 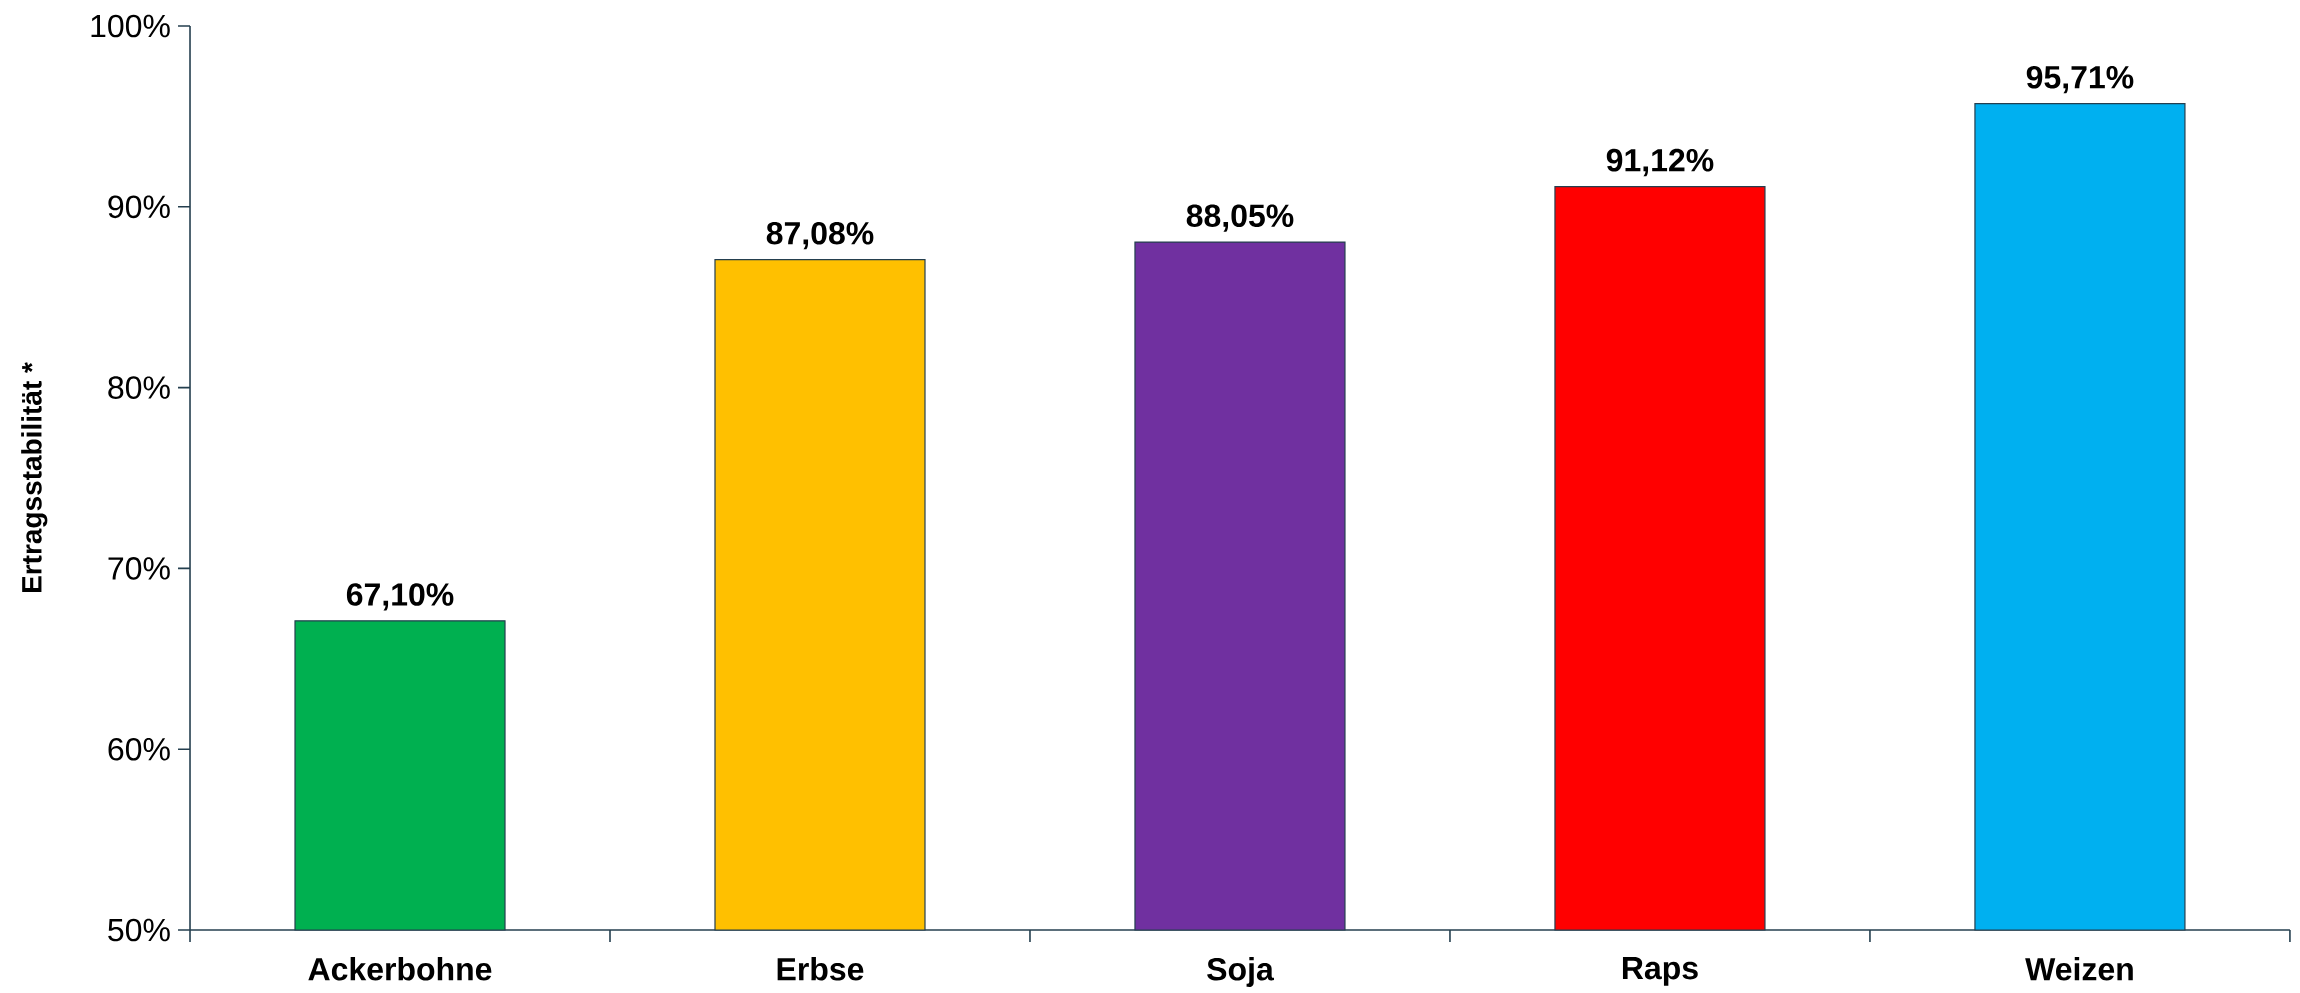 What do you see at coordinates (1240, 218) in the screenshot?
I see `data-label: 88,05%` at bounding box center [1240, 218].